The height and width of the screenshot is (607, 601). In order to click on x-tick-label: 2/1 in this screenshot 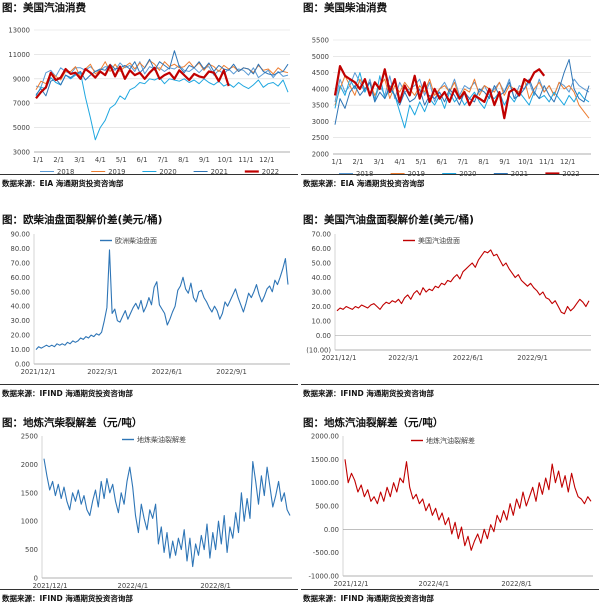, I will do `click(58, 160)`.